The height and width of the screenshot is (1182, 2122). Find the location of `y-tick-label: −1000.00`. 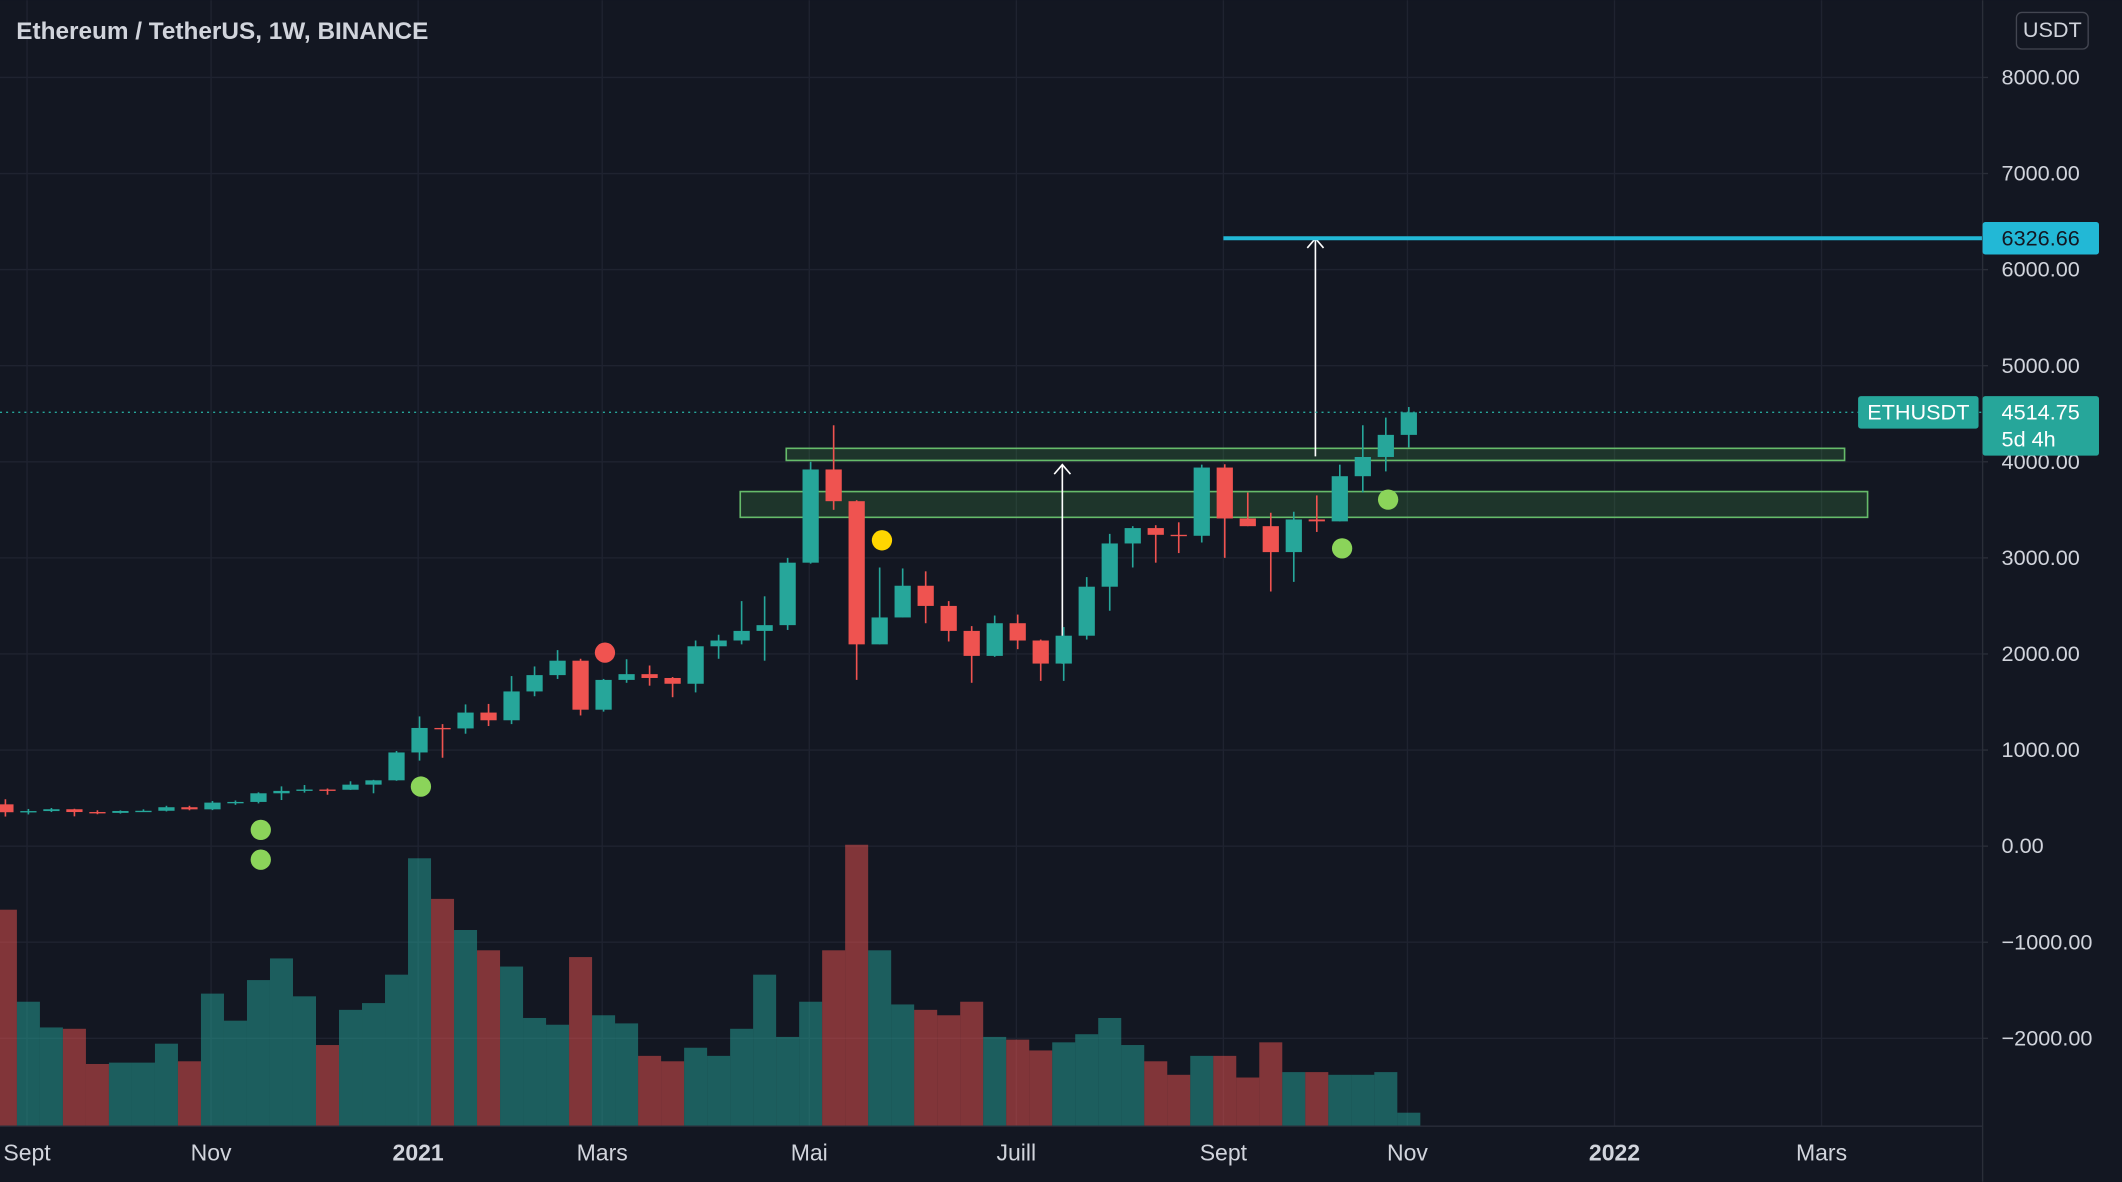

y-tick-label: −1000.00 is located at coordinates (2047, 941).